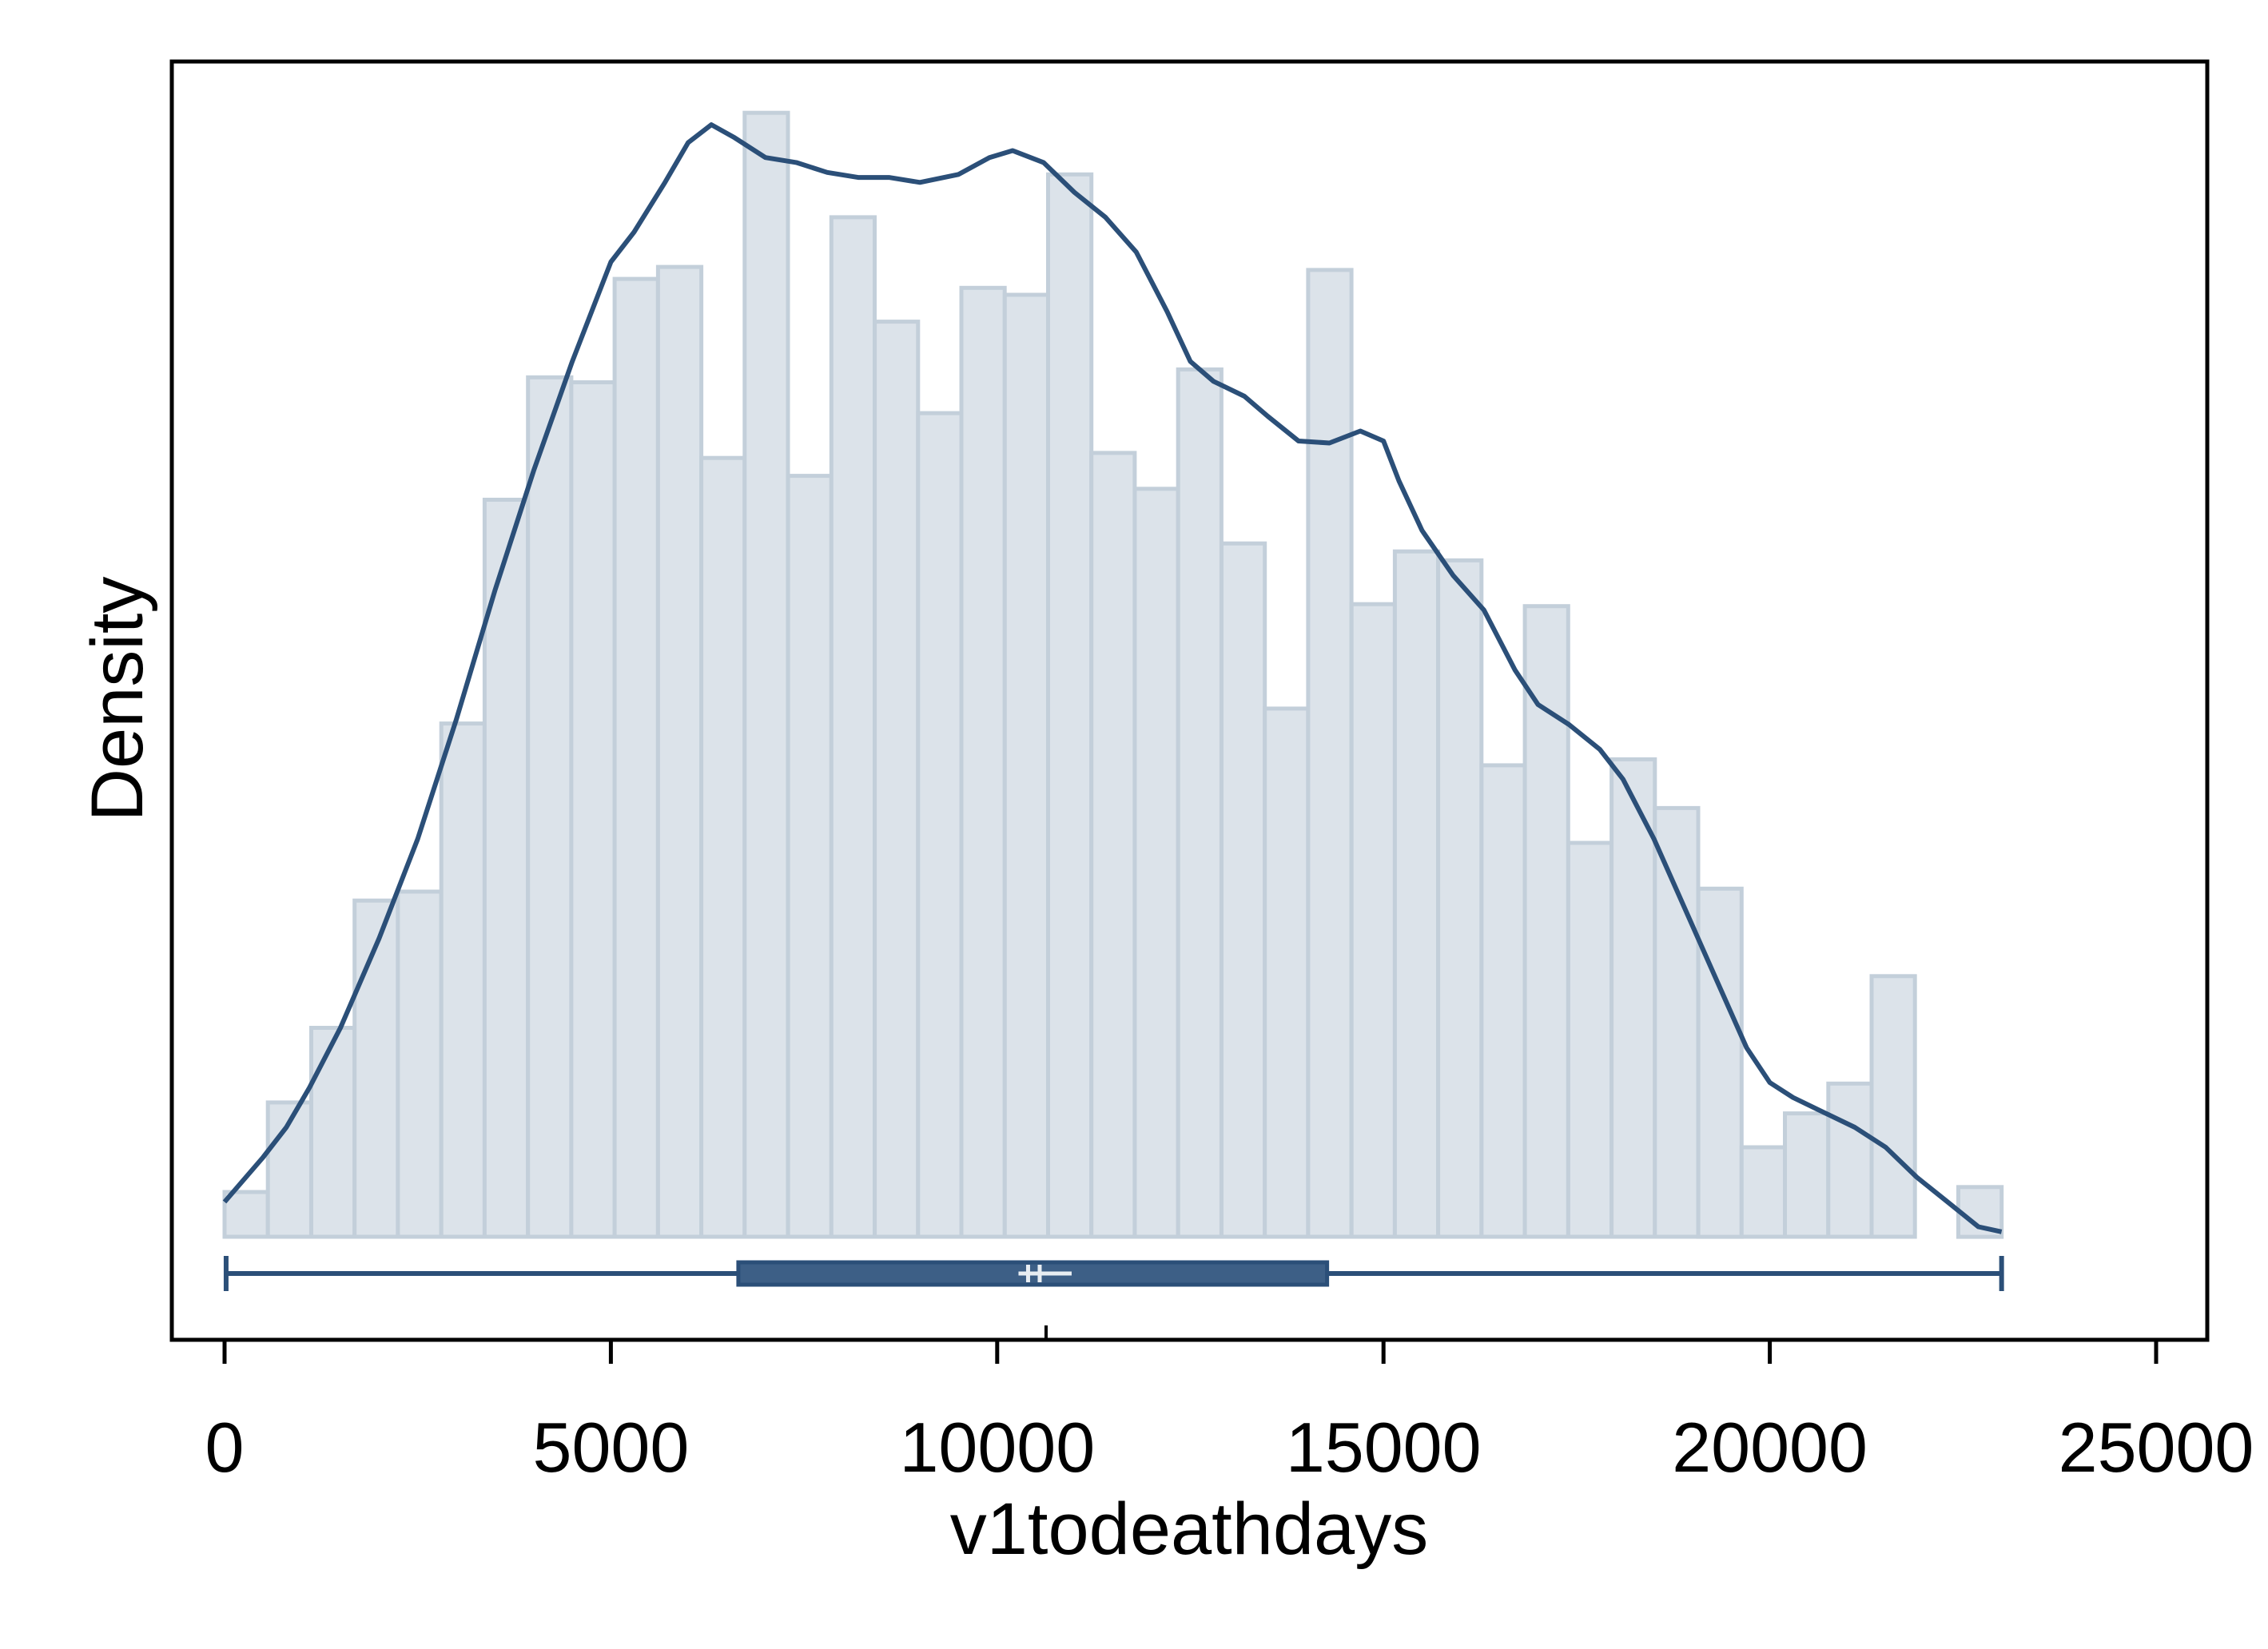 The image size is (2268, 1649). Describe the element at coordinates (2156, 1447) in the screenshot. I see `x-tick-label: 25000` at that location.